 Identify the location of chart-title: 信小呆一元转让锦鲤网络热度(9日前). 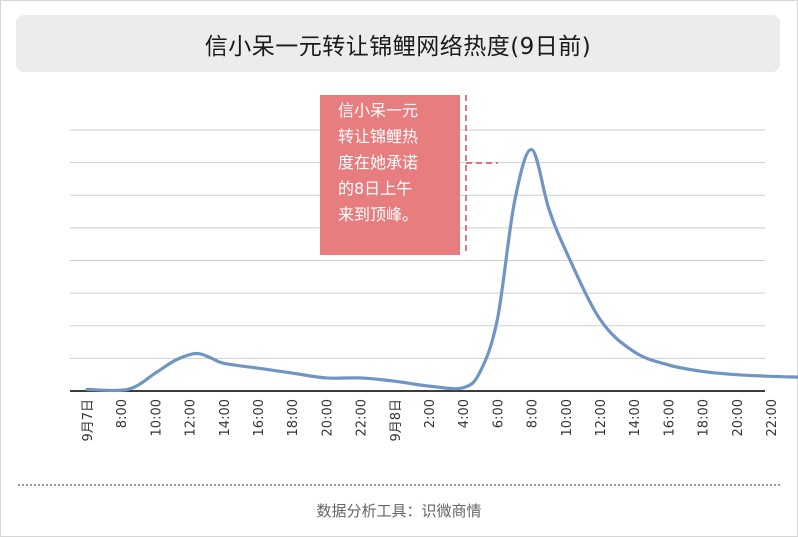
(398, 46).